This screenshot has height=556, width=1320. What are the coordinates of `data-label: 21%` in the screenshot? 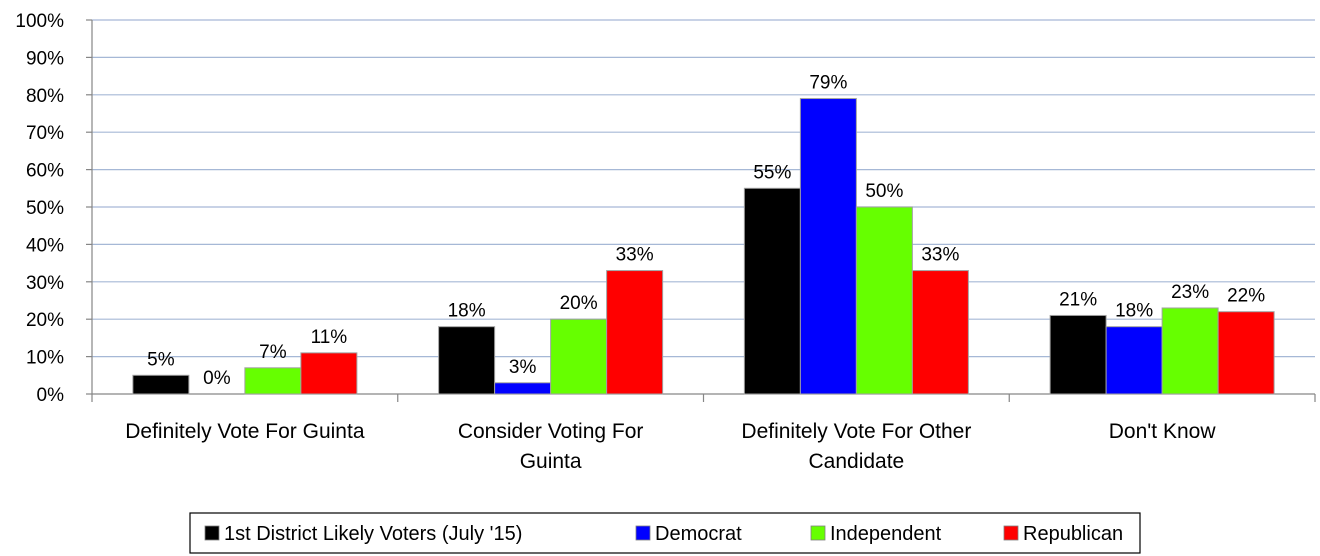 It's located at (1078, 299).